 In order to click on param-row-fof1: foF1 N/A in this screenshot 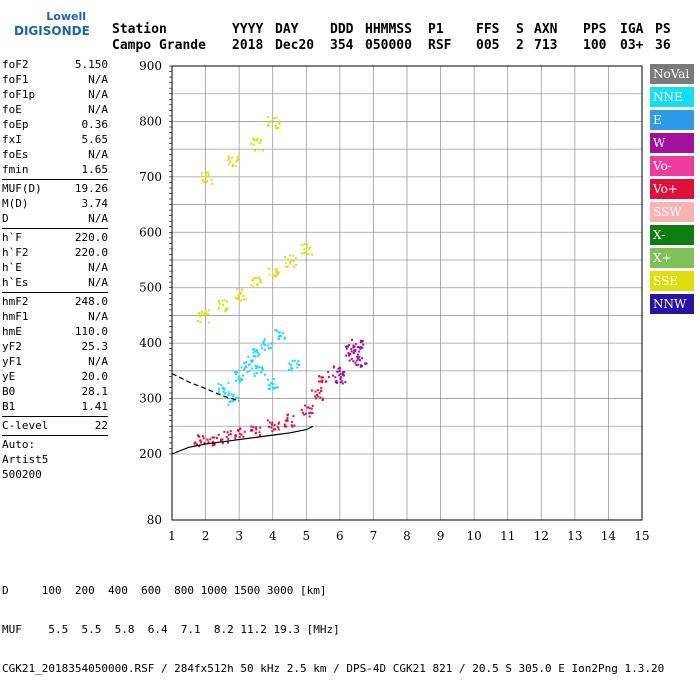, I will do `click(55, 80)`.